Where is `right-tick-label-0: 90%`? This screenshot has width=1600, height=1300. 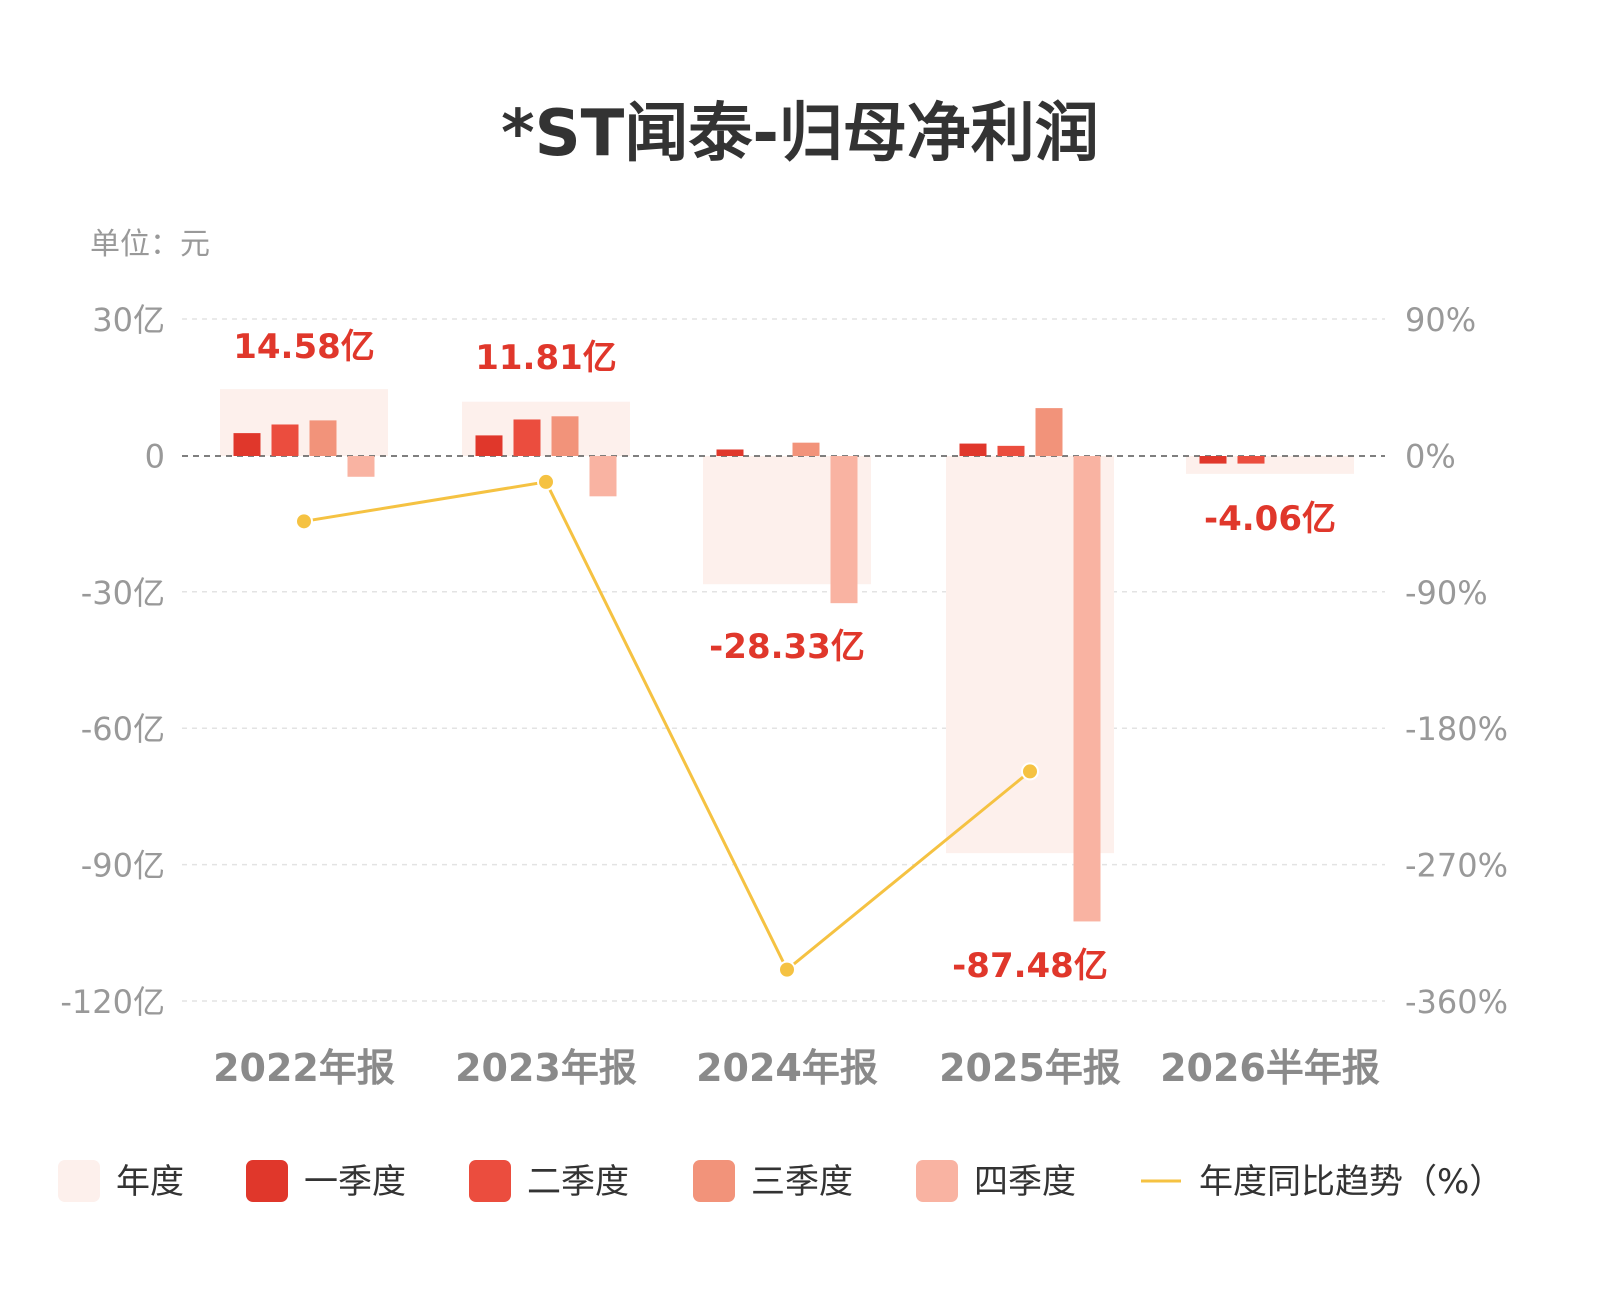 right-tick-label-0: 90% is located at coordinates (1440, 320).